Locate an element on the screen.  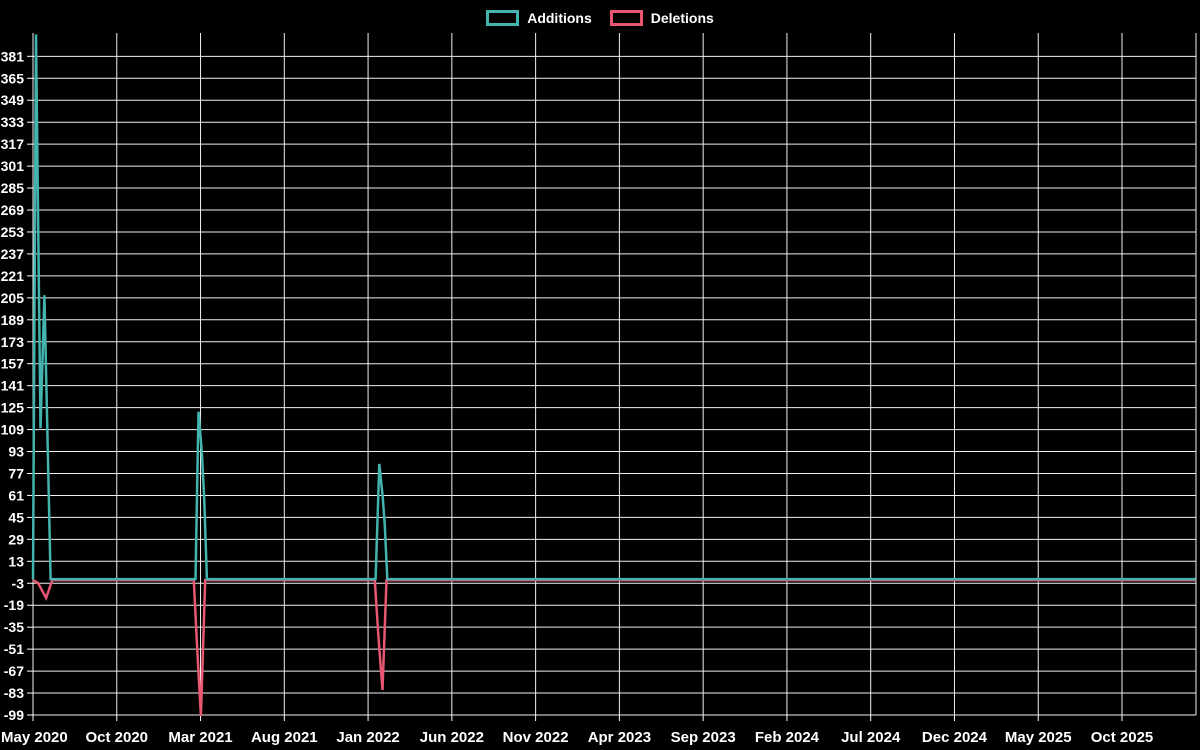
y-tick-label: -35 is located at coordinates (14, 627).